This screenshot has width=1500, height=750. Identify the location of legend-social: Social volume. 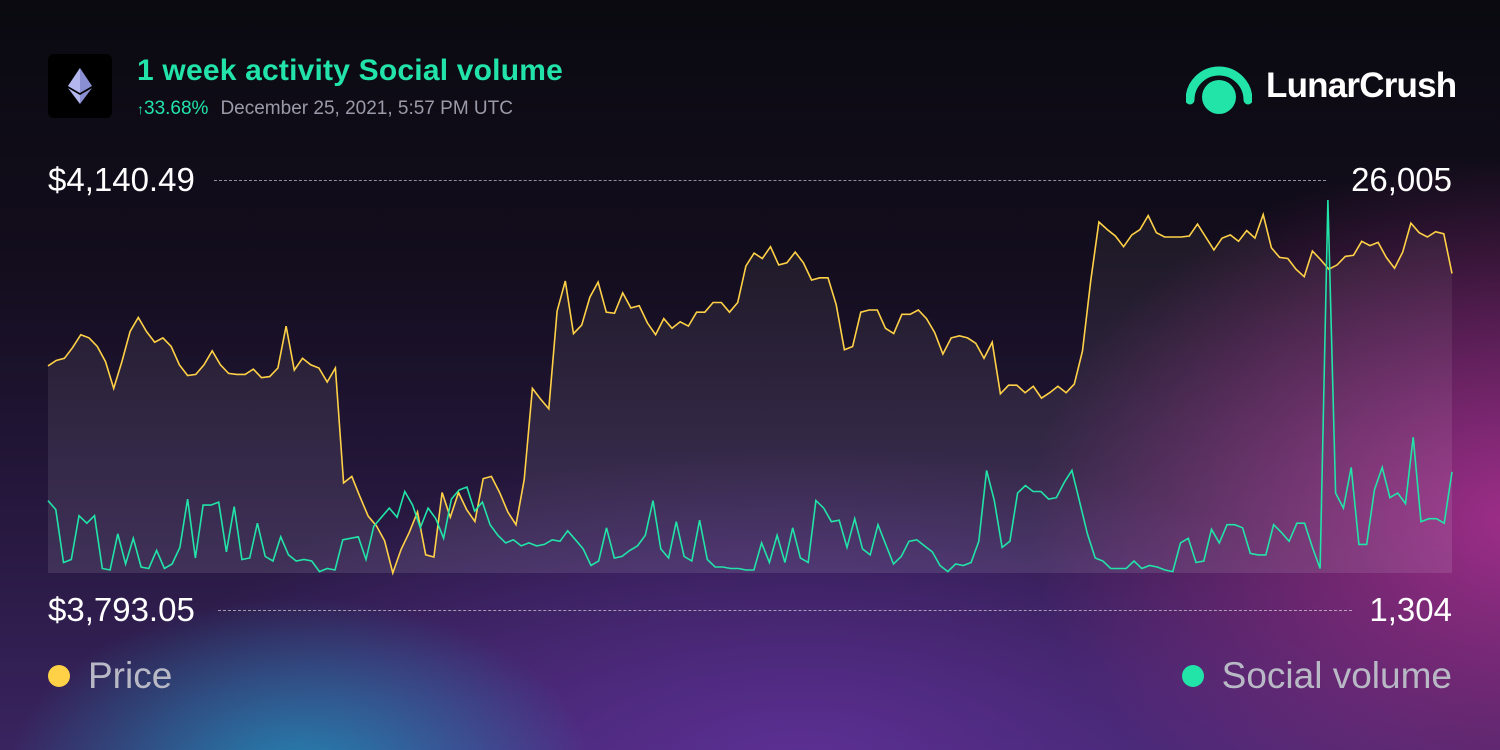
(1316, 676).